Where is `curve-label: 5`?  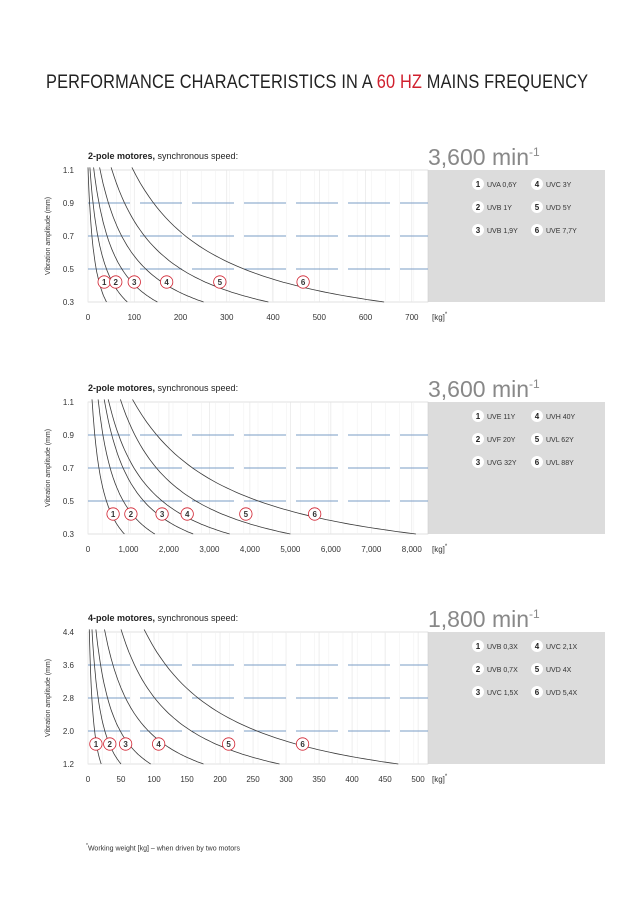 curve-label: 5 is located at coordinates (220, 282).